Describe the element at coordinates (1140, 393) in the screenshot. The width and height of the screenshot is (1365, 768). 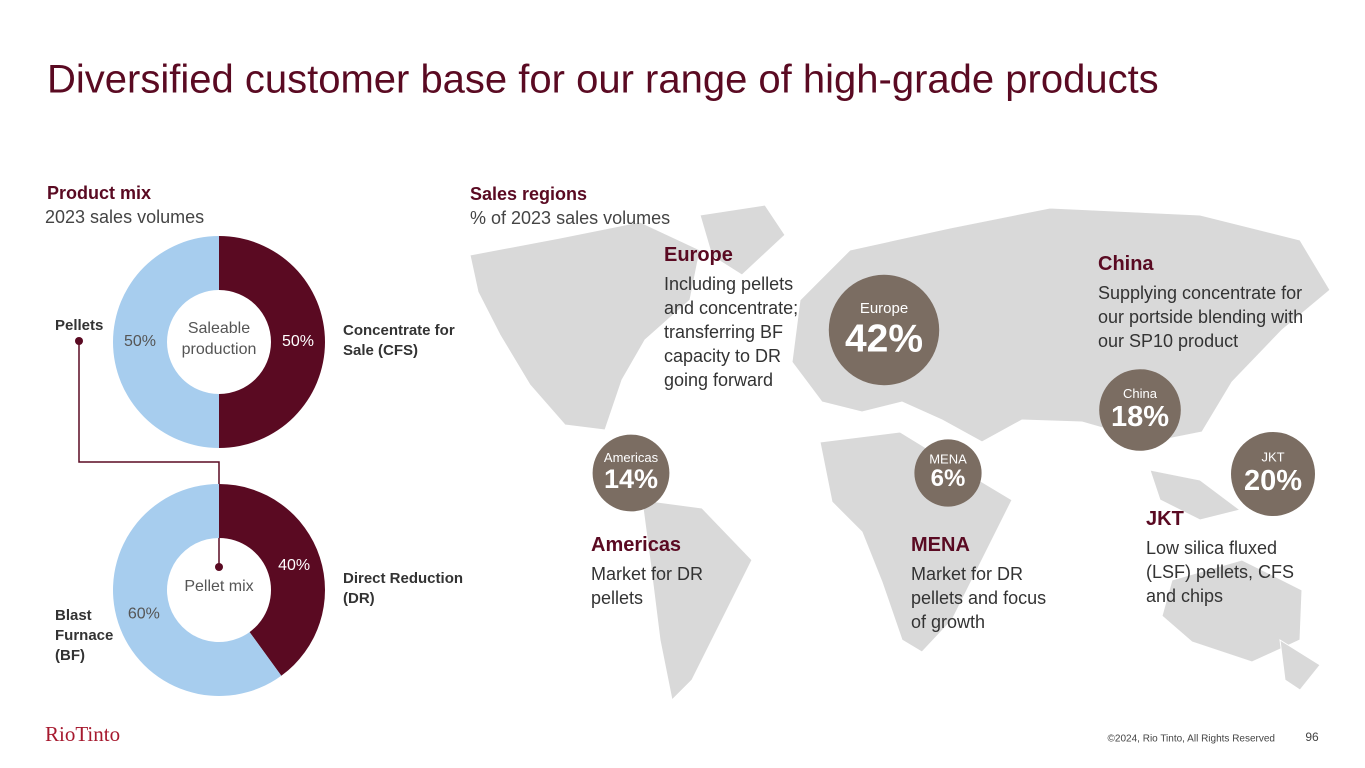
I see `bubble-label: China` at that location.